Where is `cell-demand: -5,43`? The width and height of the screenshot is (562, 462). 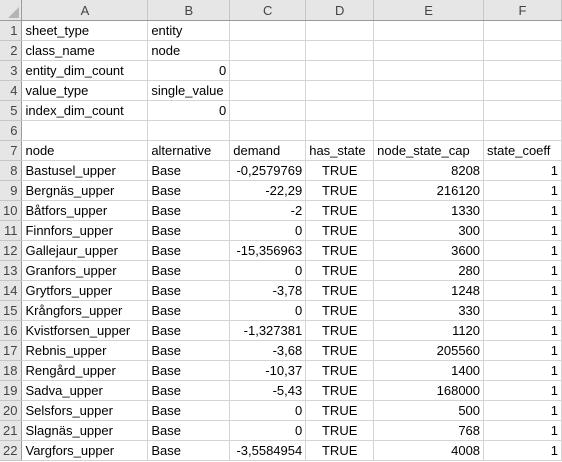 cell-demand: -5,43 is located at coordinates (268, 390).